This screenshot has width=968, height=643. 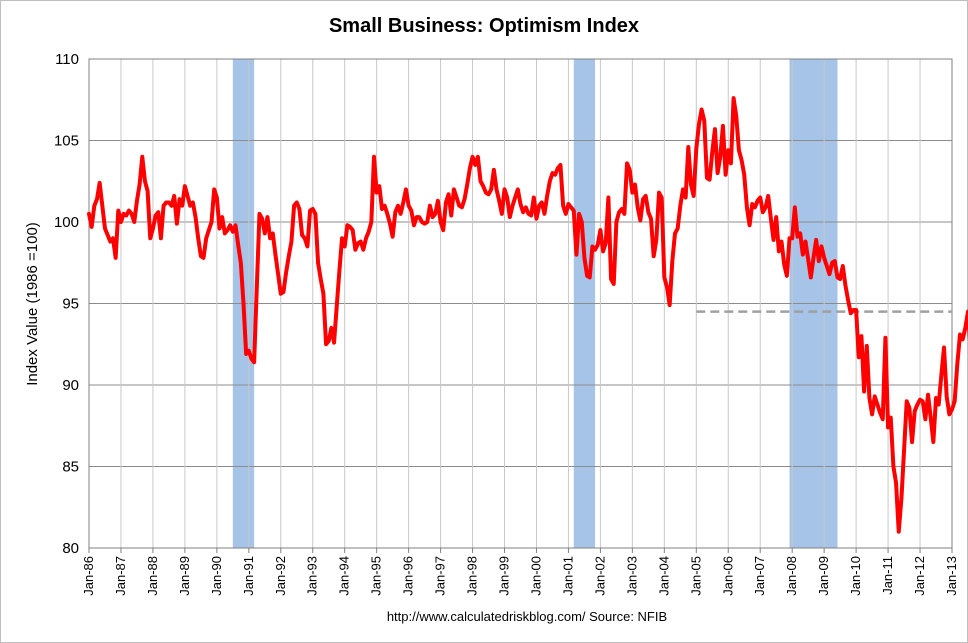 I want to click on x-tick-label: Jan-00, so click(x=535, y=576).